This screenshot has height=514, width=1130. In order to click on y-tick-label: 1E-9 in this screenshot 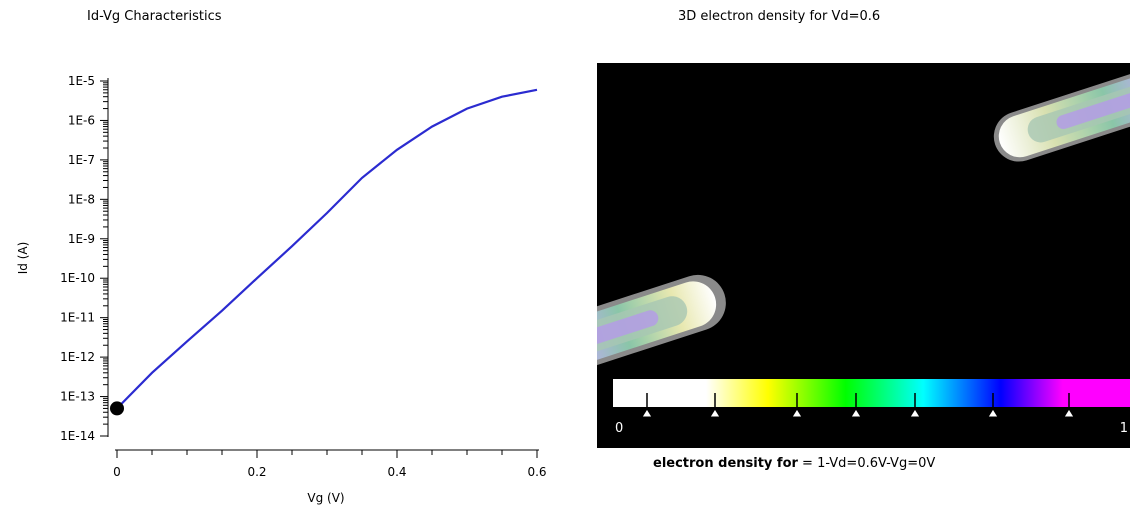, I will do `click(81, 239)`.